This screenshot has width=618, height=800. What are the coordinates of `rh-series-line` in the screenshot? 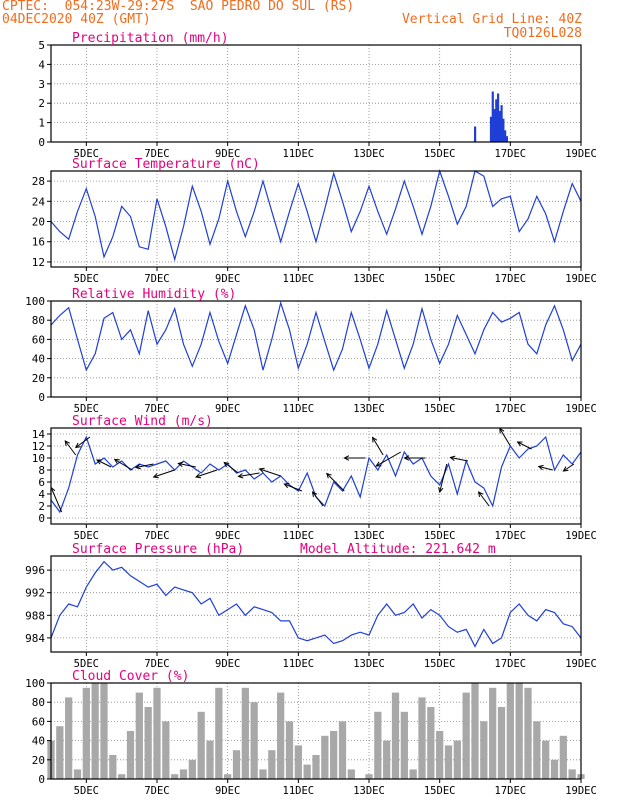 It's located at (316, 336).